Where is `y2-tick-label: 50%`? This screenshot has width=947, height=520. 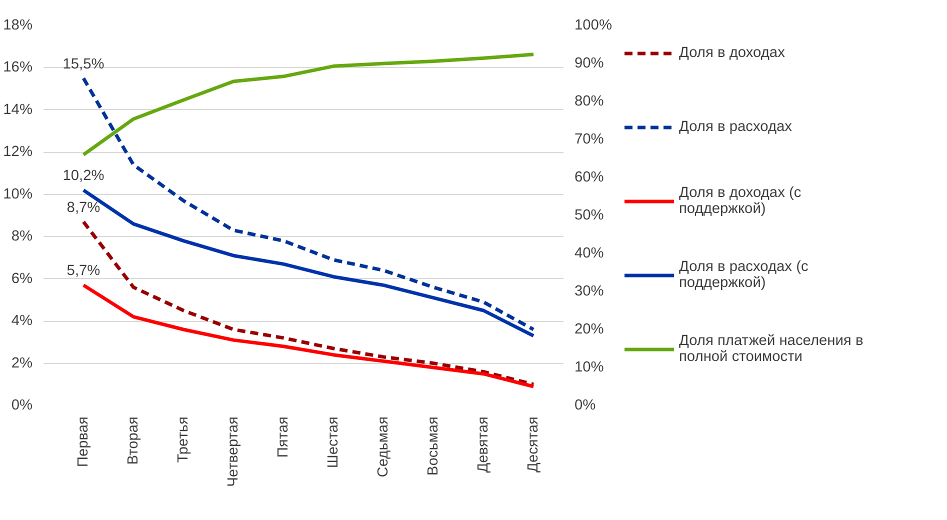 y2-tick-label: 50% is located at coordinates (589, 216).